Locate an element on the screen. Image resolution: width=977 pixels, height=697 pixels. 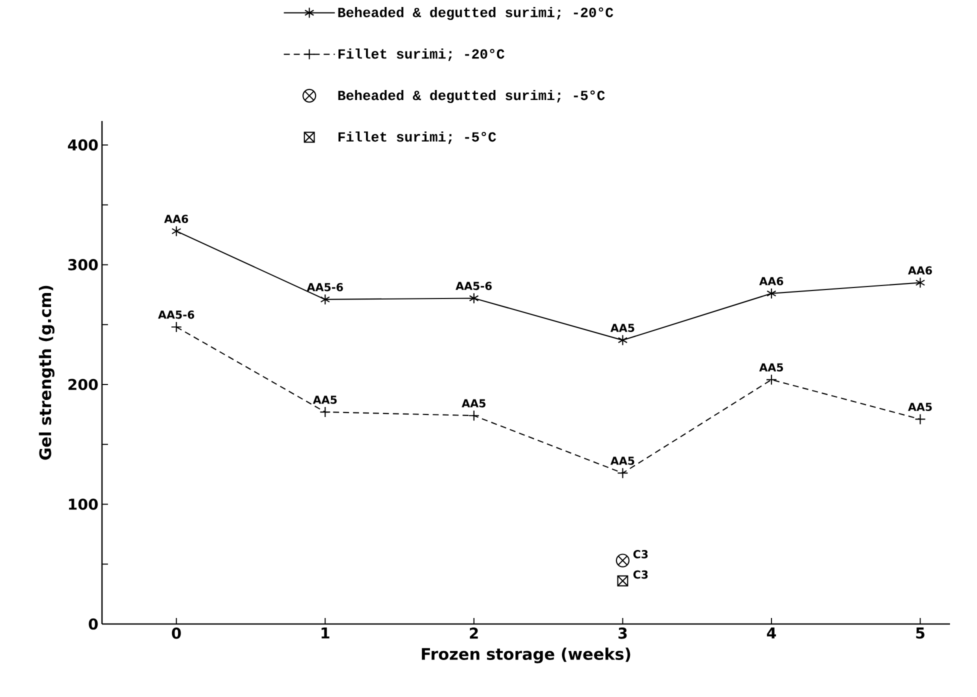
y-axis-title: Gel strength (g.cm) is located at coordinates (46, 373).